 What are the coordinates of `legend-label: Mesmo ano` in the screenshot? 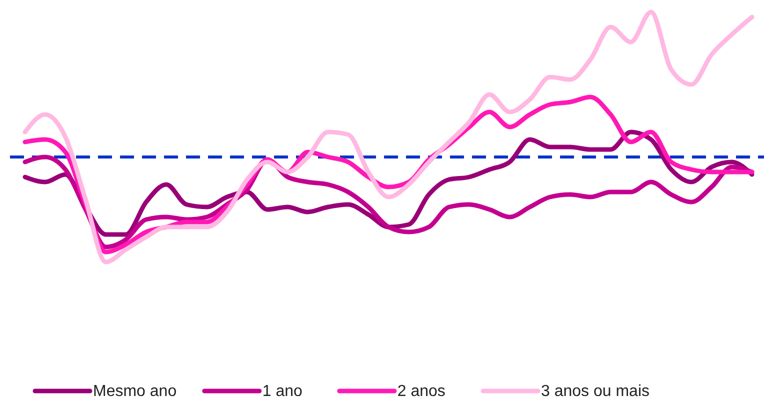 It's located at (135, 391).